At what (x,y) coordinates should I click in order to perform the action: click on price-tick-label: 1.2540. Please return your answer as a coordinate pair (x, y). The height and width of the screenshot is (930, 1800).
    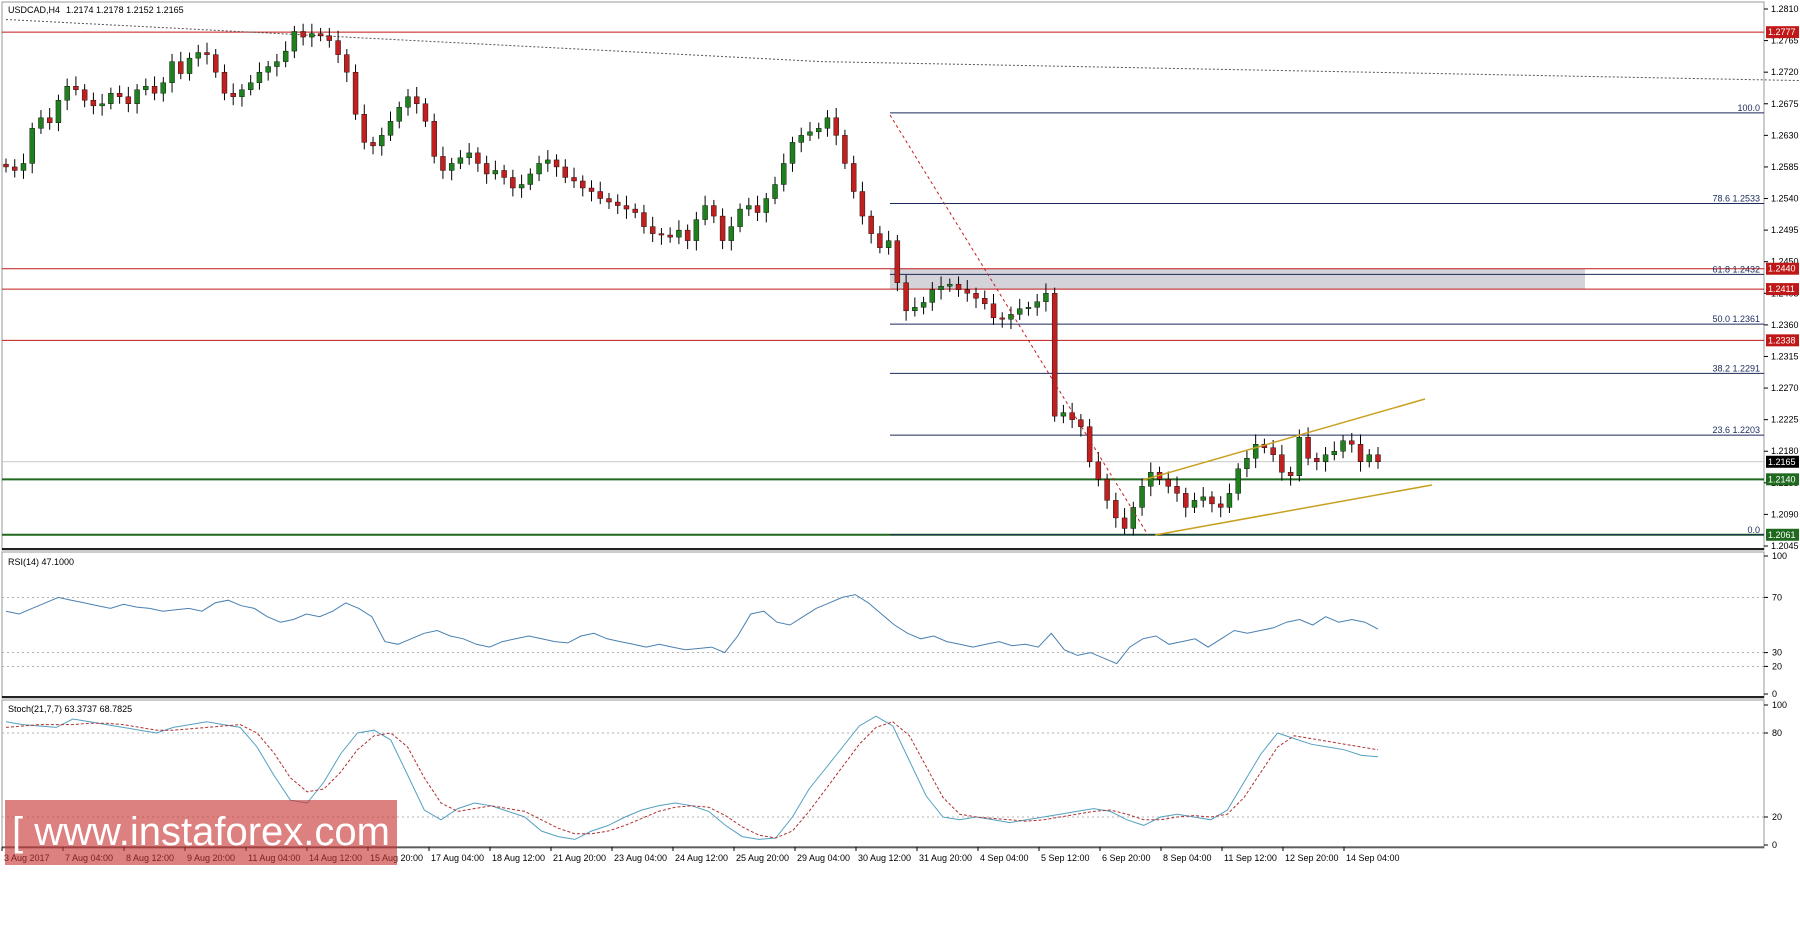
    Looking at the image, I should click on (1785, 199).